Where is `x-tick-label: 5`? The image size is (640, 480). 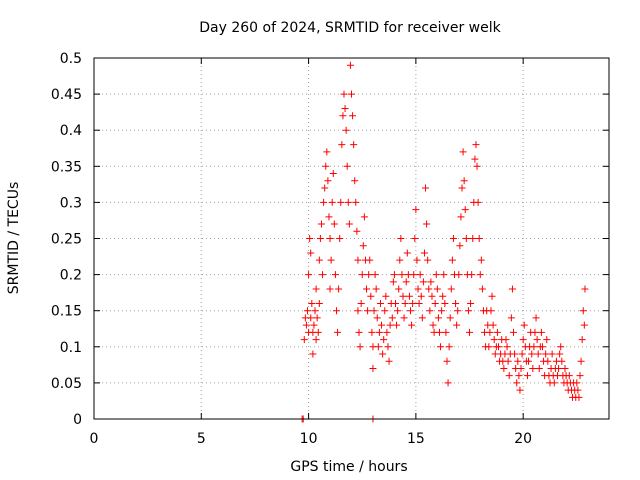
x-tick-label: 5 is located at coordinates (201, 439).